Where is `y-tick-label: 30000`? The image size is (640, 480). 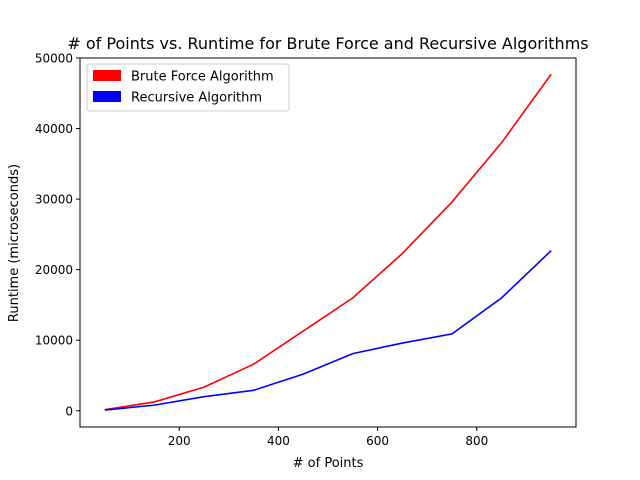 y-tick-label: 30000 is located at coordinates (54, 200).